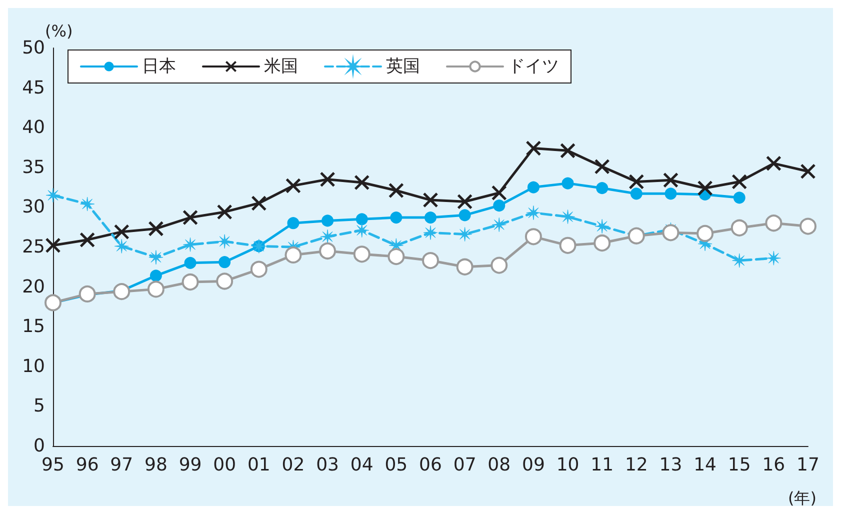 This screenshot has height=514, width=841. What do you see at coordinates (464, 465) in the screenshot?
I see `x-tick-label: 07` at bounding box center [464, 465].